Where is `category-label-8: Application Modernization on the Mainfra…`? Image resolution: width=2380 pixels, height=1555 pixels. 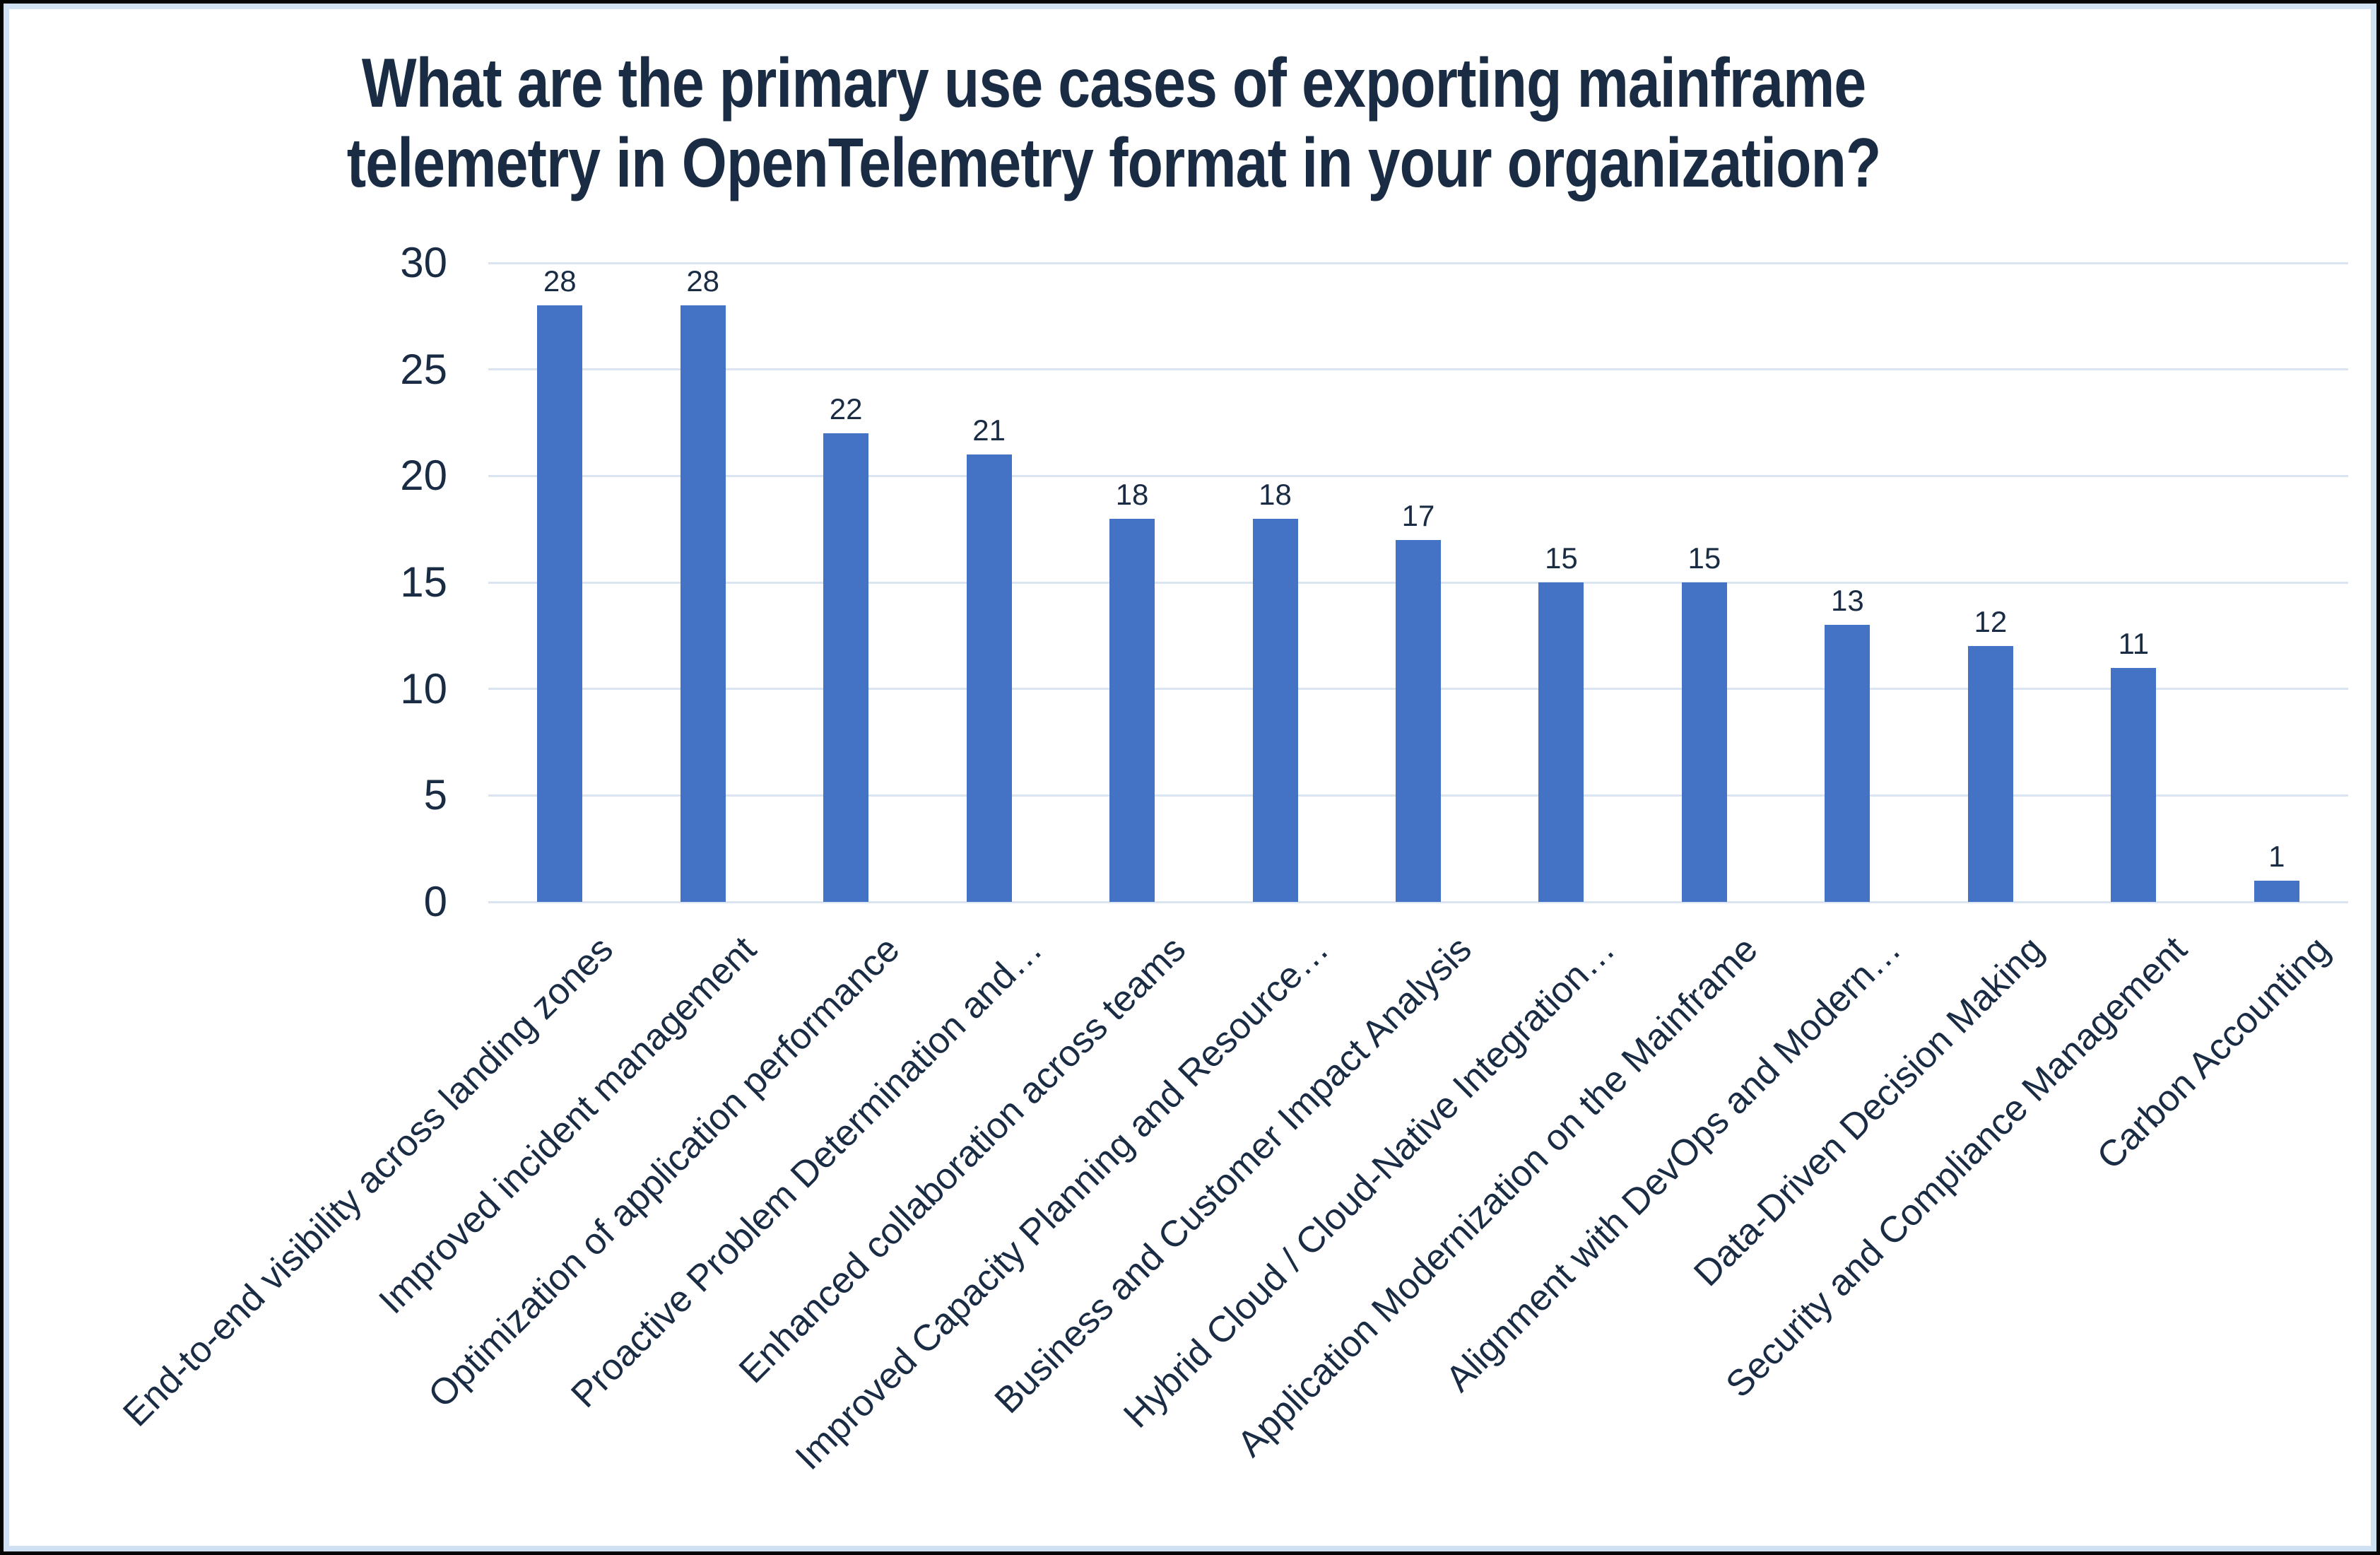
category-label-8: Application Modernization on the Mainfra… is located at coordinates (1498, 1197).